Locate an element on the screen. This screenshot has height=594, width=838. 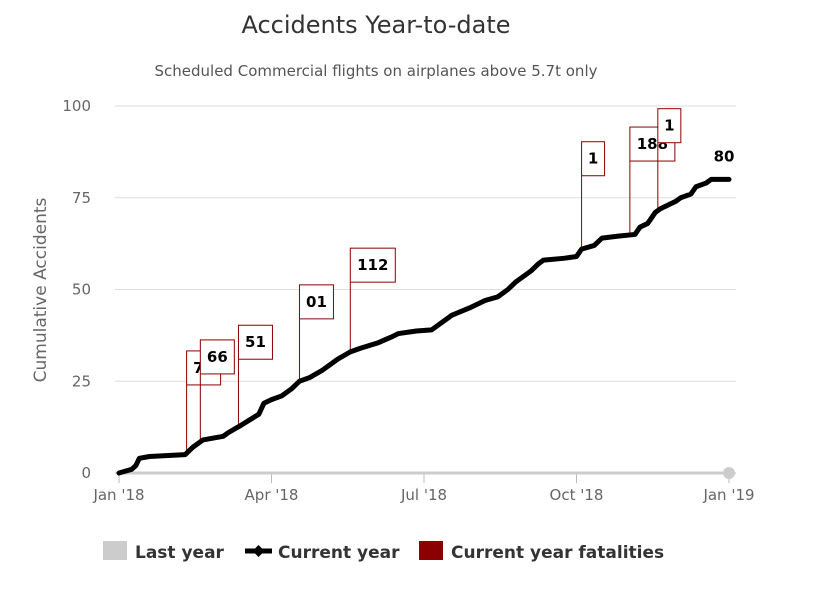
fatality-flag-2: 51 is located at coordinates (255, 376).